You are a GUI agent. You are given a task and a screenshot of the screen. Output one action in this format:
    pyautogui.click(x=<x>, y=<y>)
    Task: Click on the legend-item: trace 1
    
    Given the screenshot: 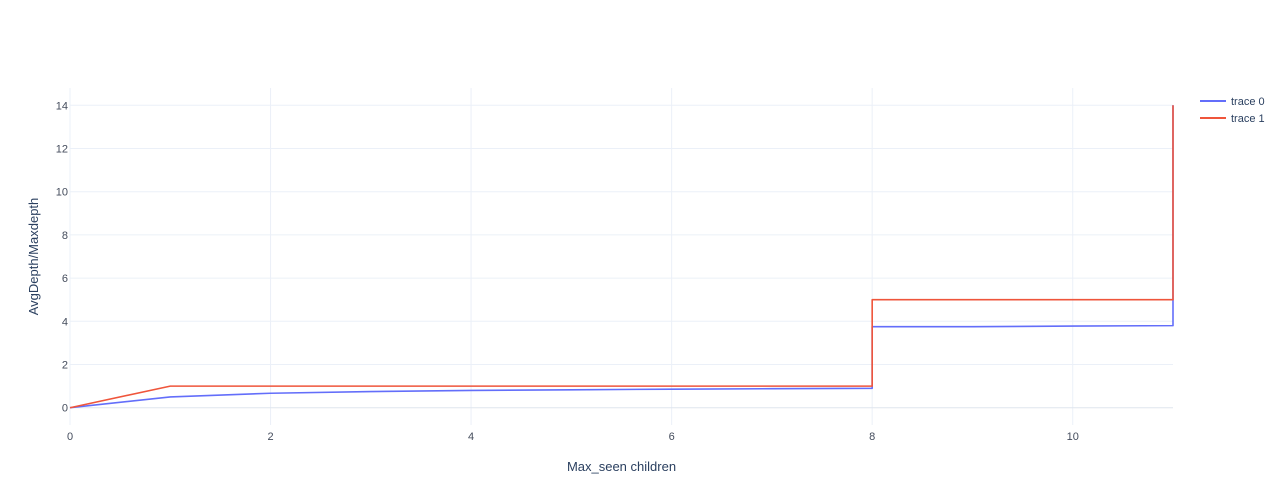 What is the action you would take?
    pyautogui.click(x=1232, y=119)
    